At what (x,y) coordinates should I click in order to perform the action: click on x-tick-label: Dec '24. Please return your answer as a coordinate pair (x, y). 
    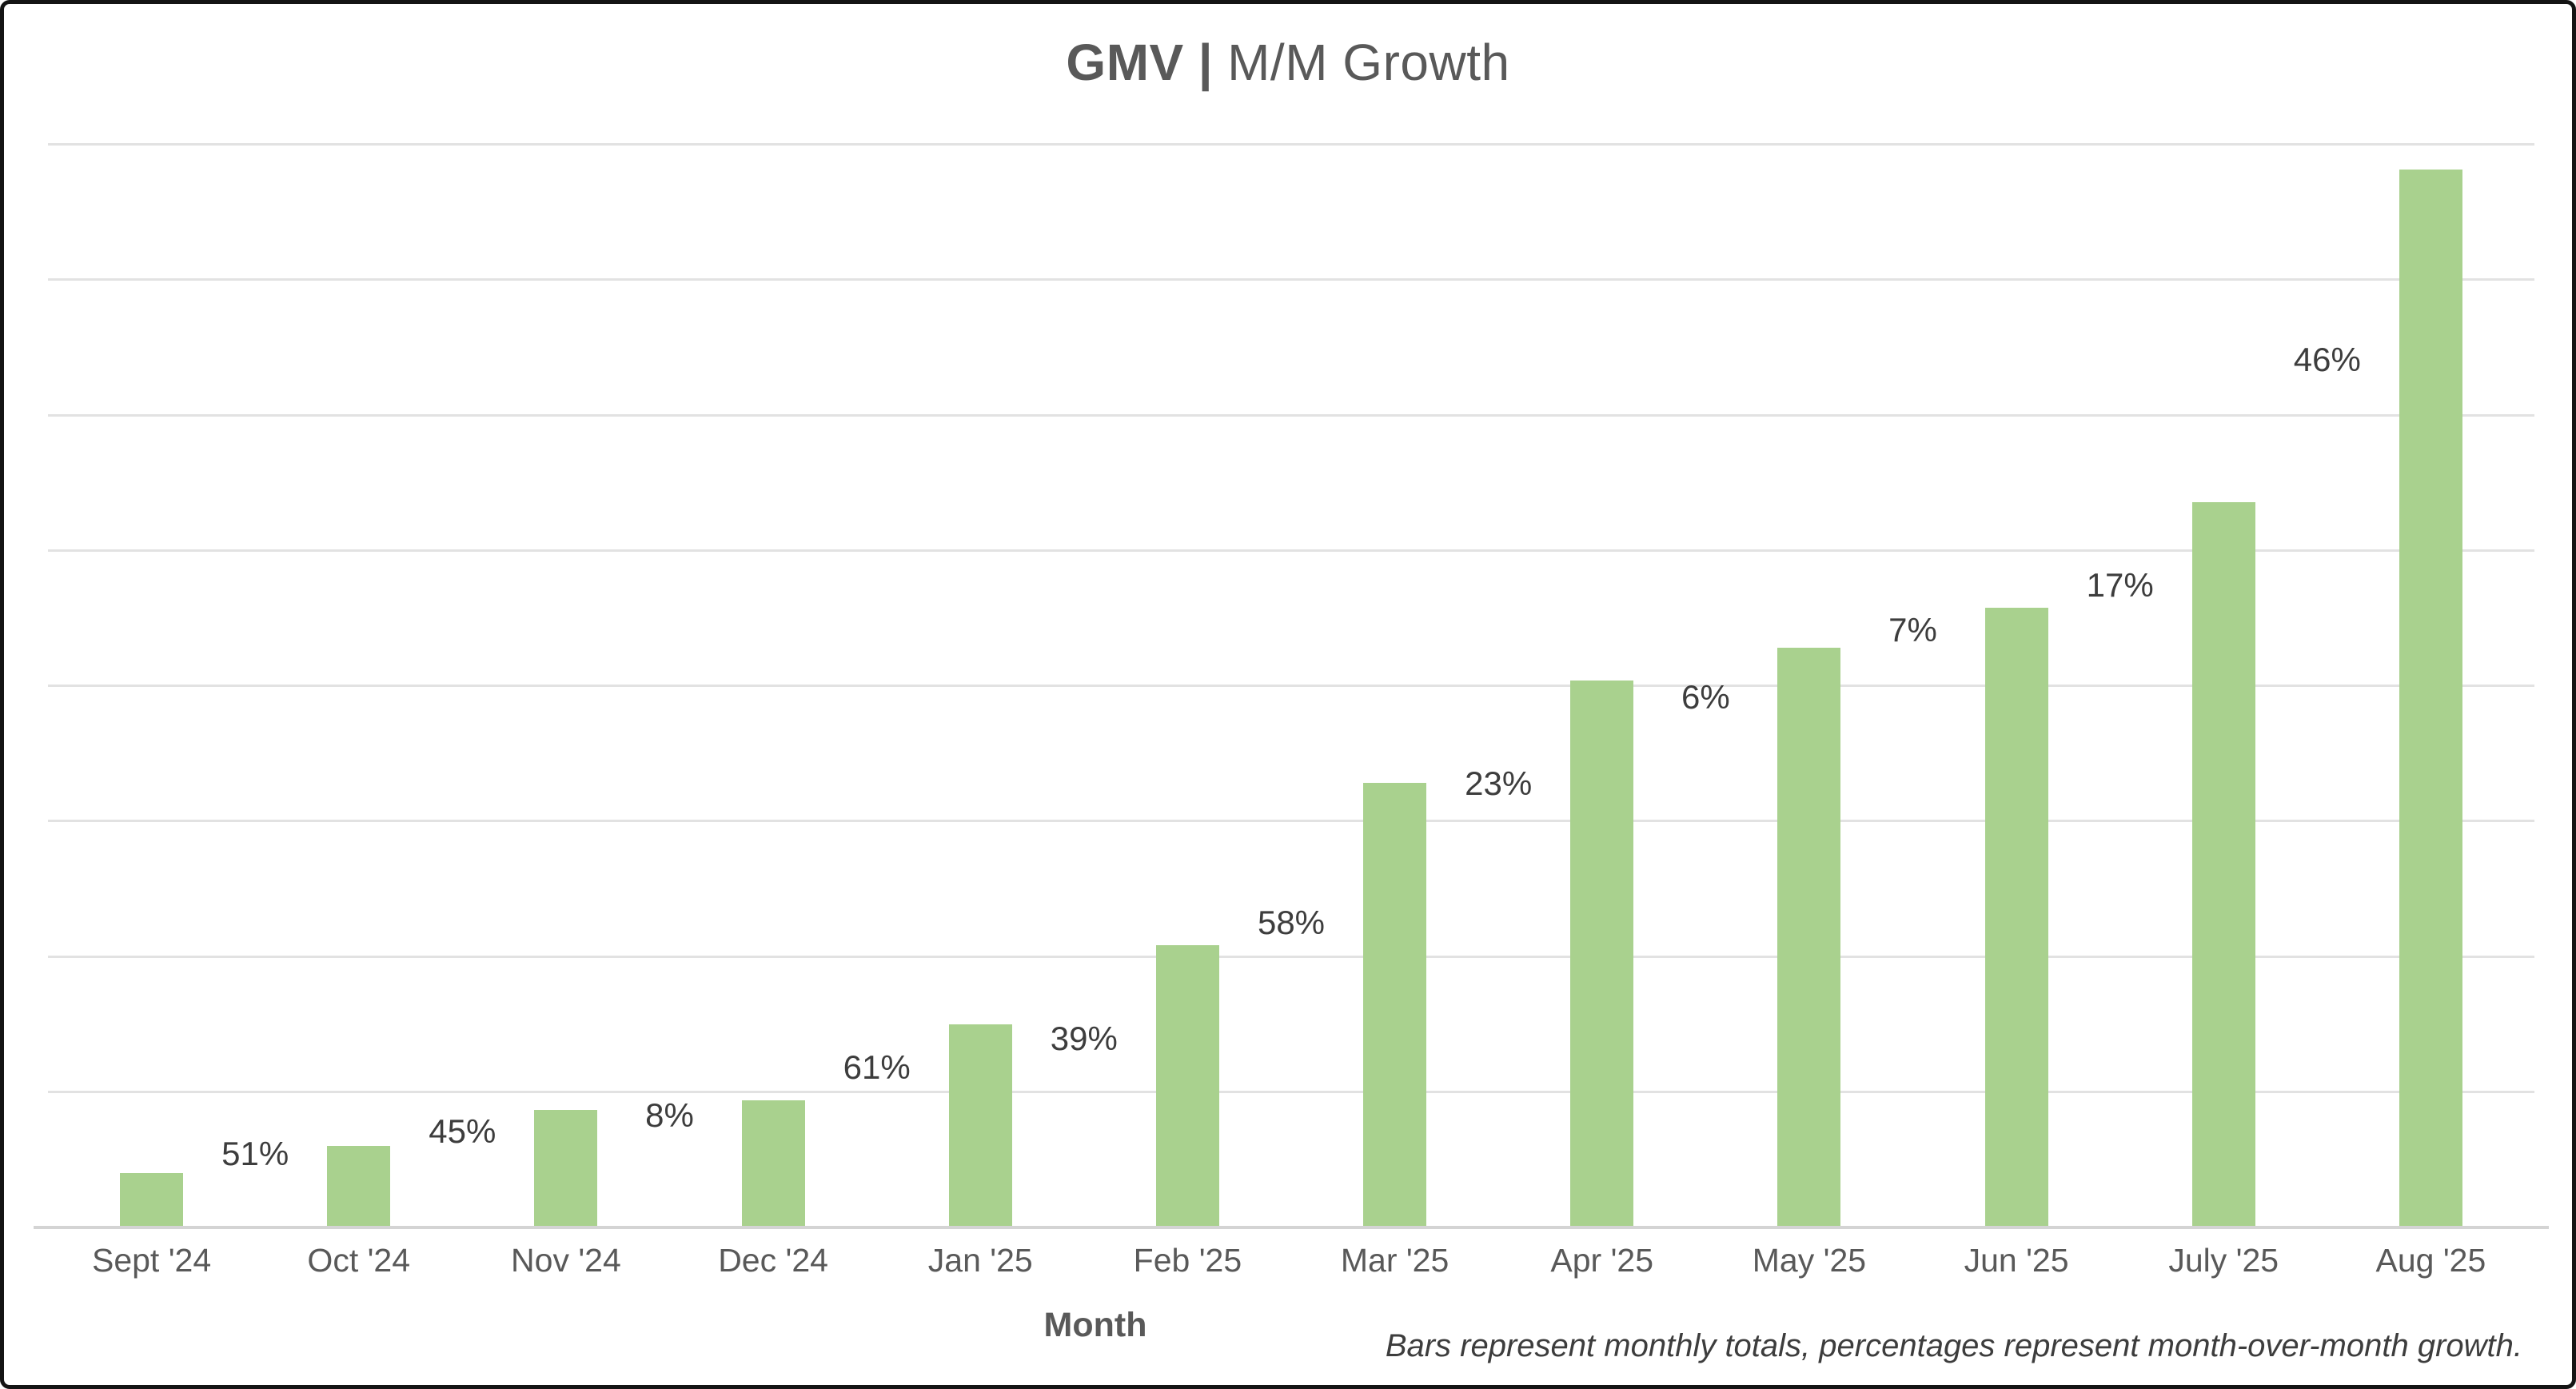
    Looking at the image, I should click on (773, 1260).